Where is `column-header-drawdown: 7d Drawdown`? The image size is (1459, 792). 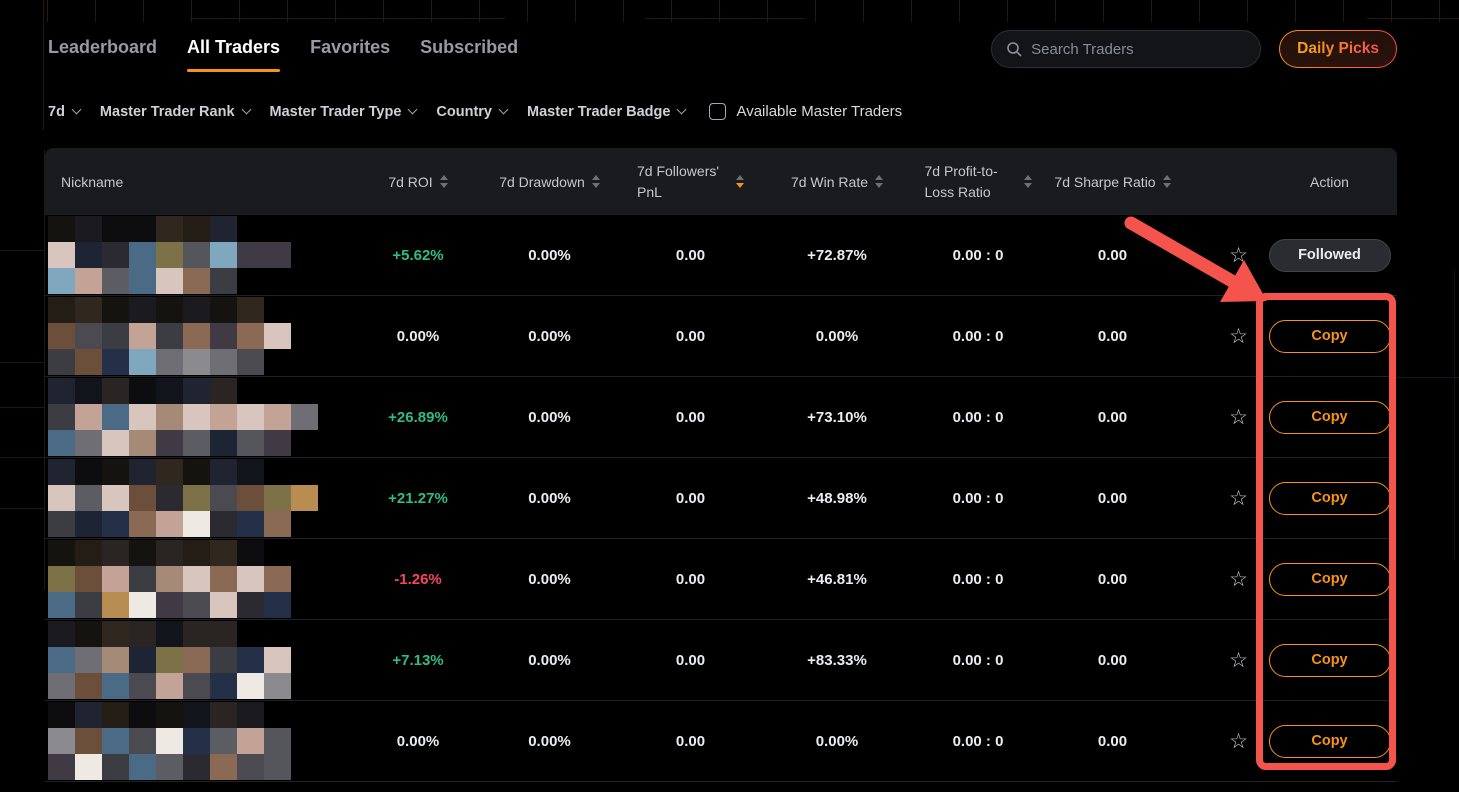 column-header-drawdown: 7d Drawdown is located at coordinates (549, 182).